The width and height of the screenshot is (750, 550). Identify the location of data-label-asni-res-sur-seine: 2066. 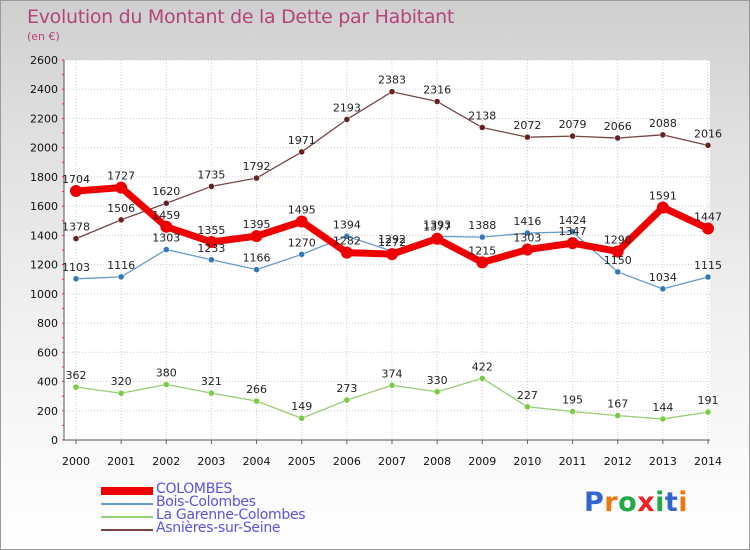
(618, 126).